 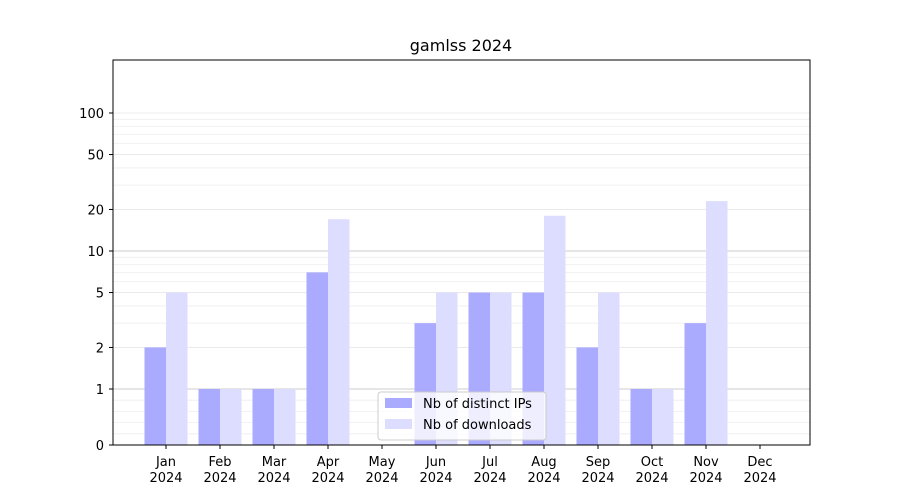 What do you see at coordinates (95, 156) in the screenshot?
I see `y-tick-label: 50` at bounding box center [95, 156].